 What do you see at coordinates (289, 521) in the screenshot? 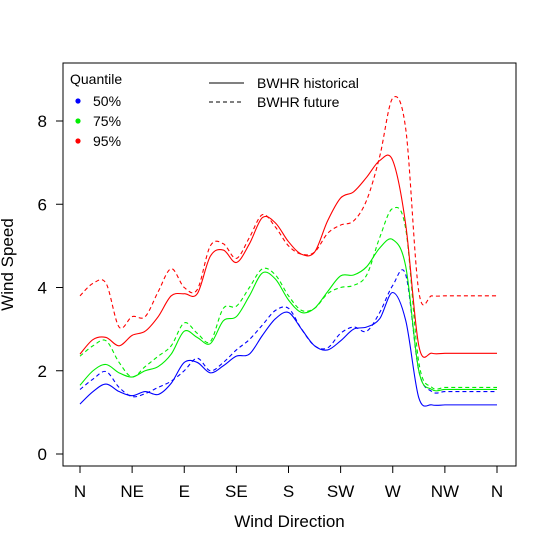
I see `x-axis-label: Wind Direction` at bounding box center [289, 521].